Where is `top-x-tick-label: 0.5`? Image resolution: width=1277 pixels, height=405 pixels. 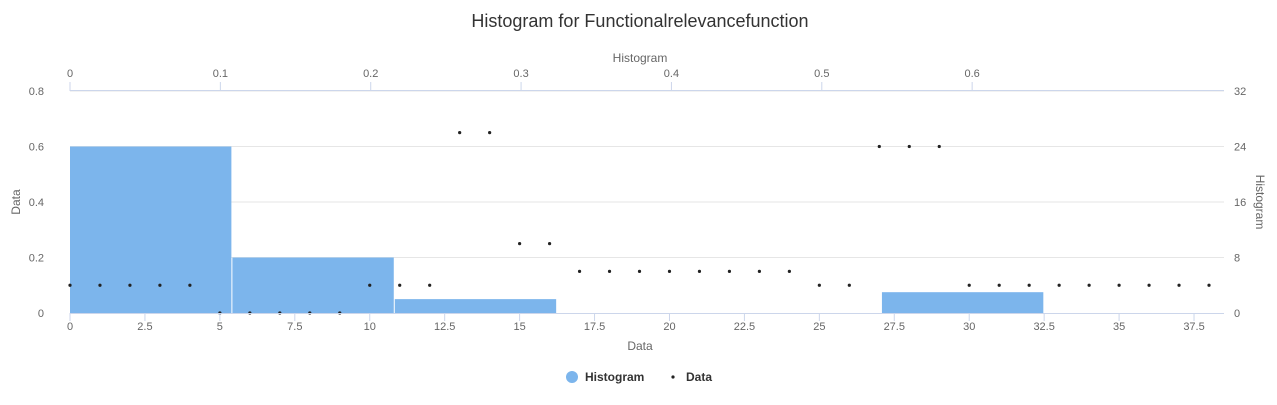
top-x-tick-label: 0.5 is located at coordinates (821, 74).